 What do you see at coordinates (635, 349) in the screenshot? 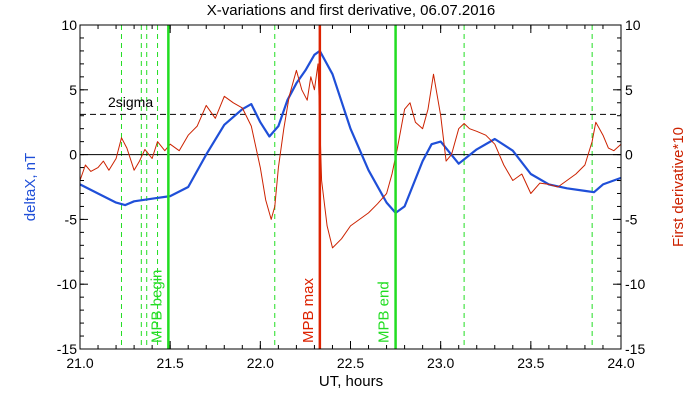
I see `y-tick-label-right-0: -15` at bounding box center [635, 349].